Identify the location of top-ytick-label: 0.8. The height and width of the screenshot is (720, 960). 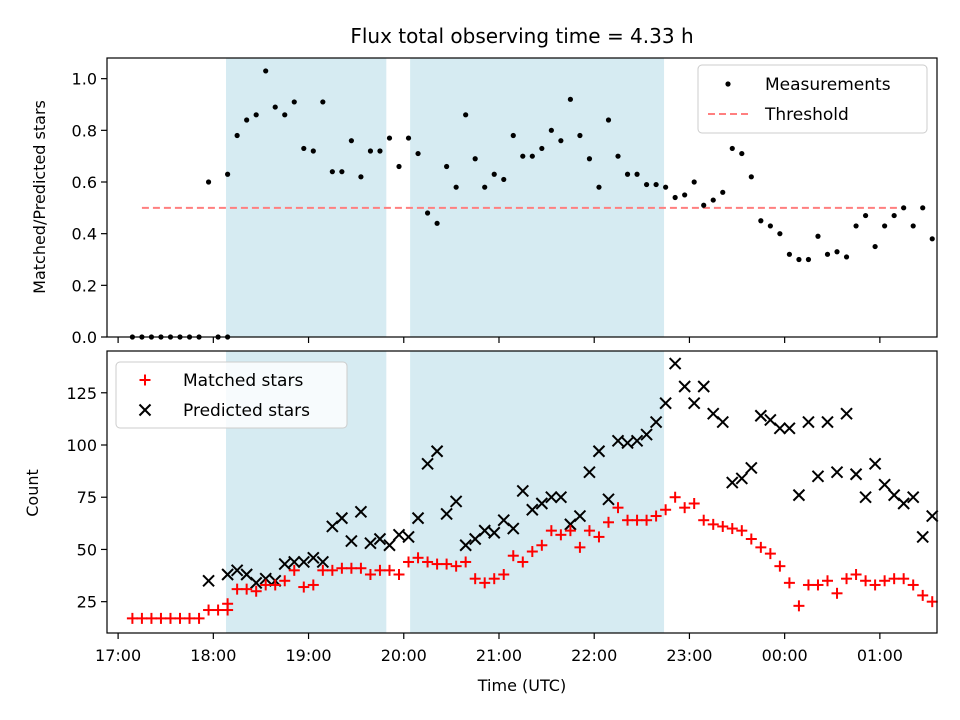
(84, 130).